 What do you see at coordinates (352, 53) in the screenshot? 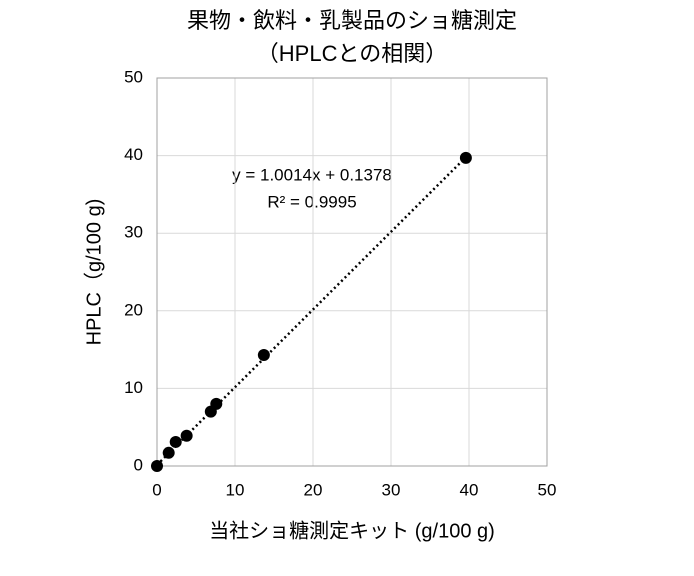
I see `chart-title: （HPLCとの相関）` at bounding box center [352, 53].